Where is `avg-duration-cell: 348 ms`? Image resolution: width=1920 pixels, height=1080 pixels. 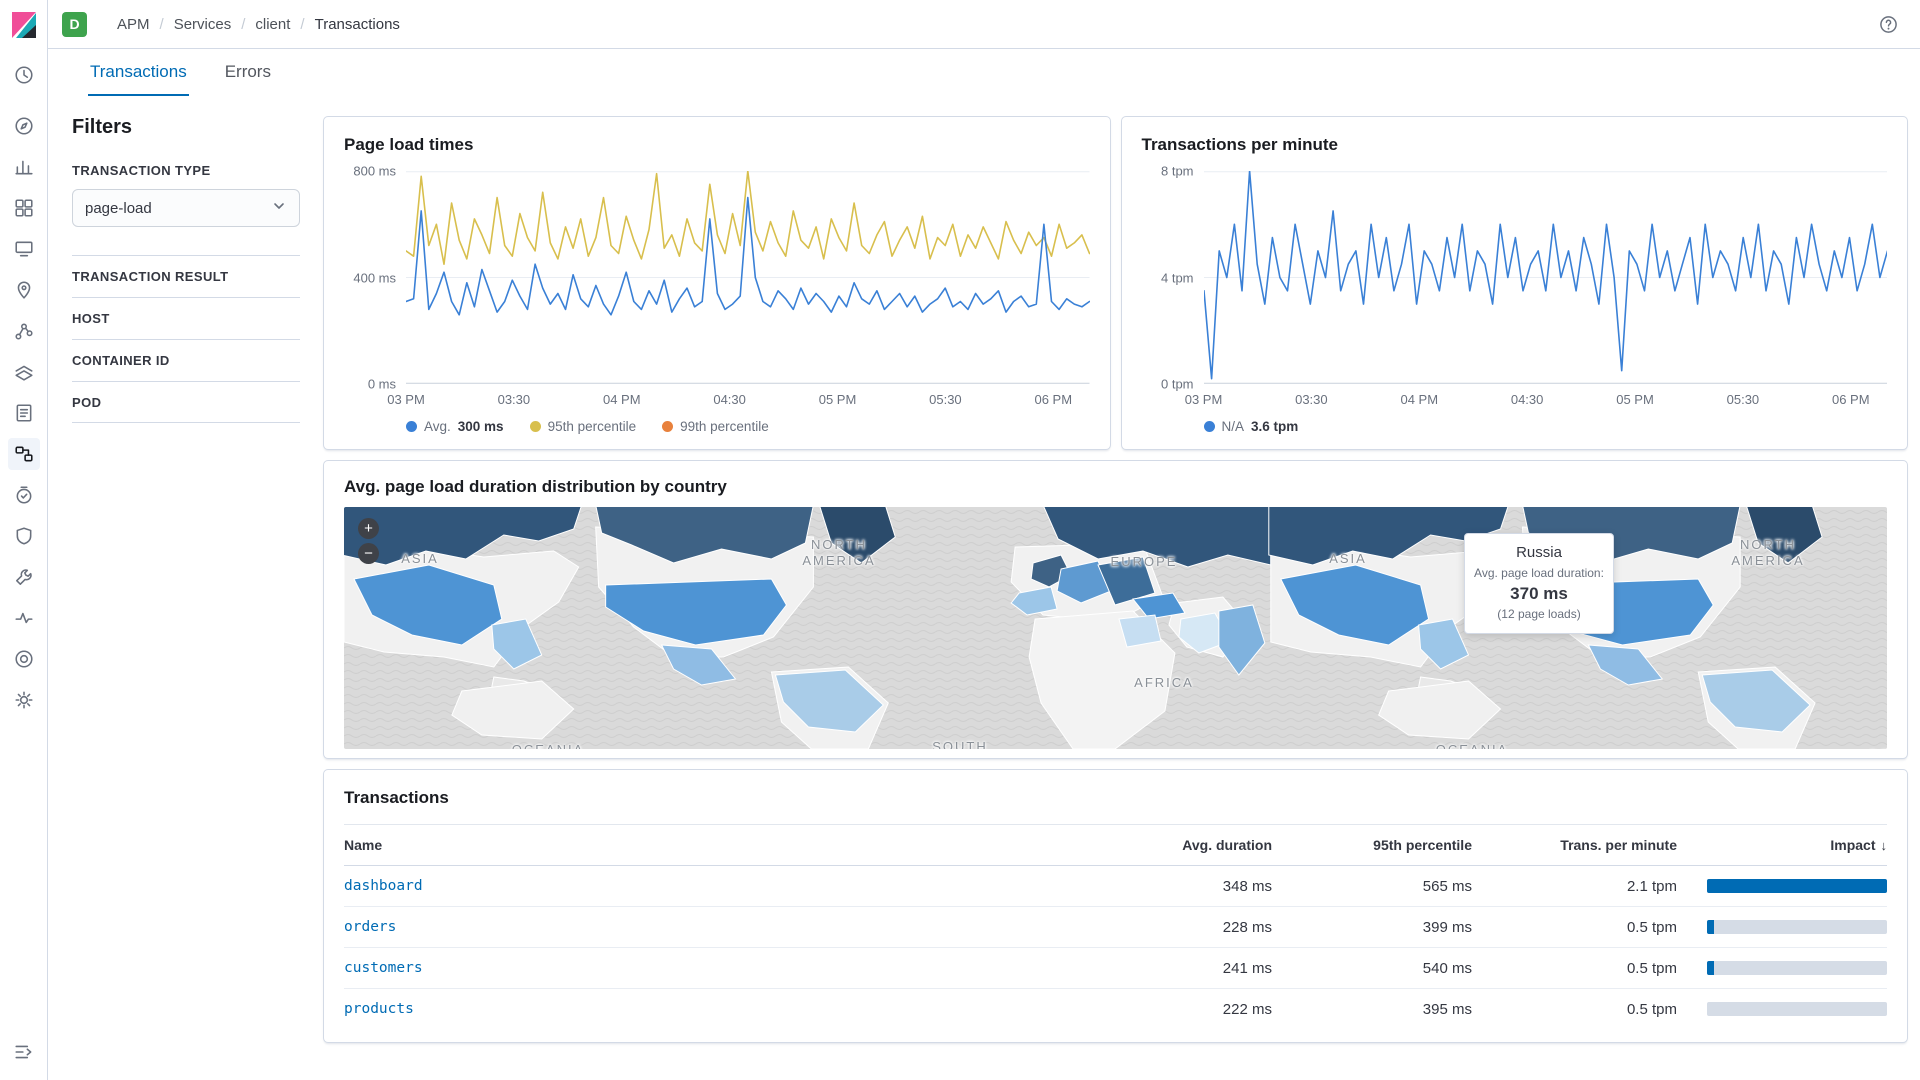
avg-duration-cell: 348 ms is located at coordinates (1184, 886).